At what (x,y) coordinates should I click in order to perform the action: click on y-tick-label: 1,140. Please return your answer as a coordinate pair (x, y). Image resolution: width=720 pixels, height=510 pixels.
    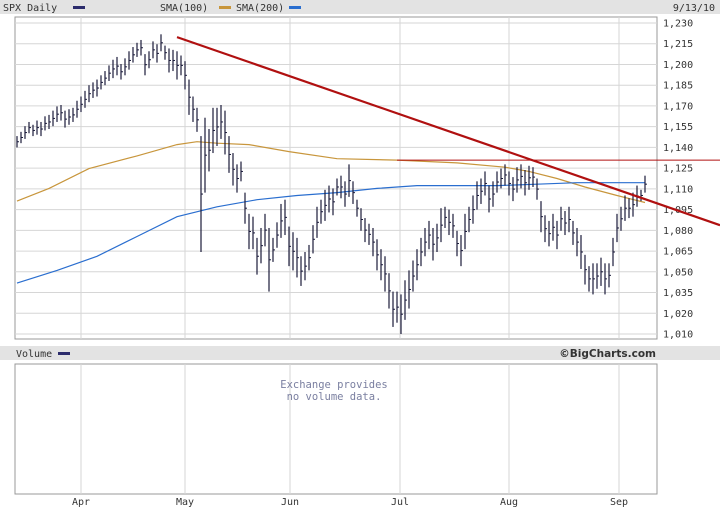
    Looking at the image, I should click on (678, 148).